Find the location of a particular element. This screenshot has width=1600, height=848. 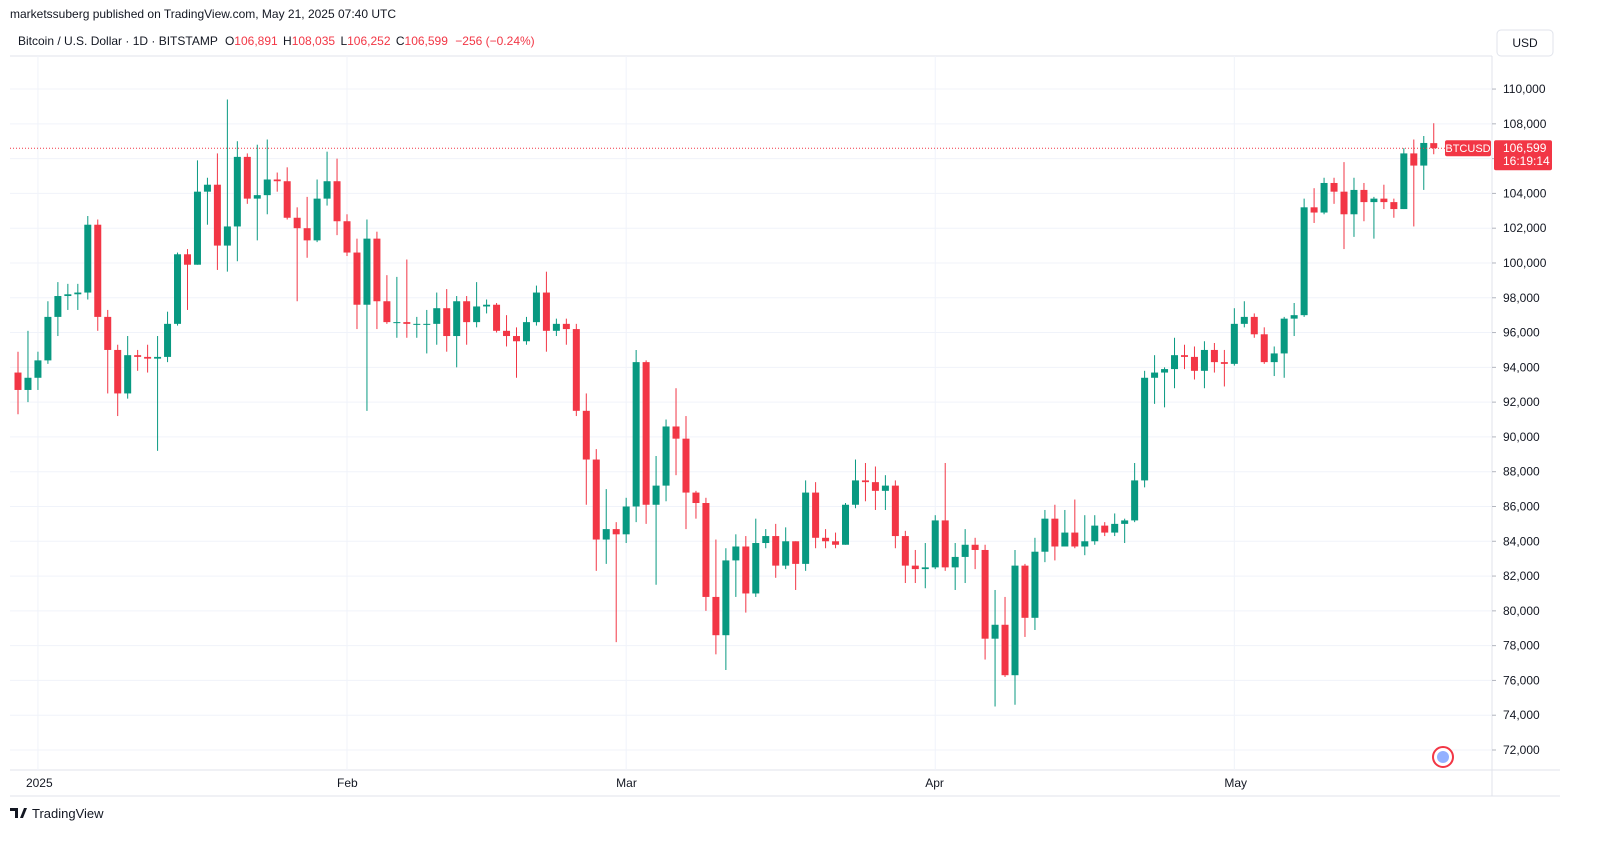

y-tick-label: 98,000 is located at coordinates (1521, 298).